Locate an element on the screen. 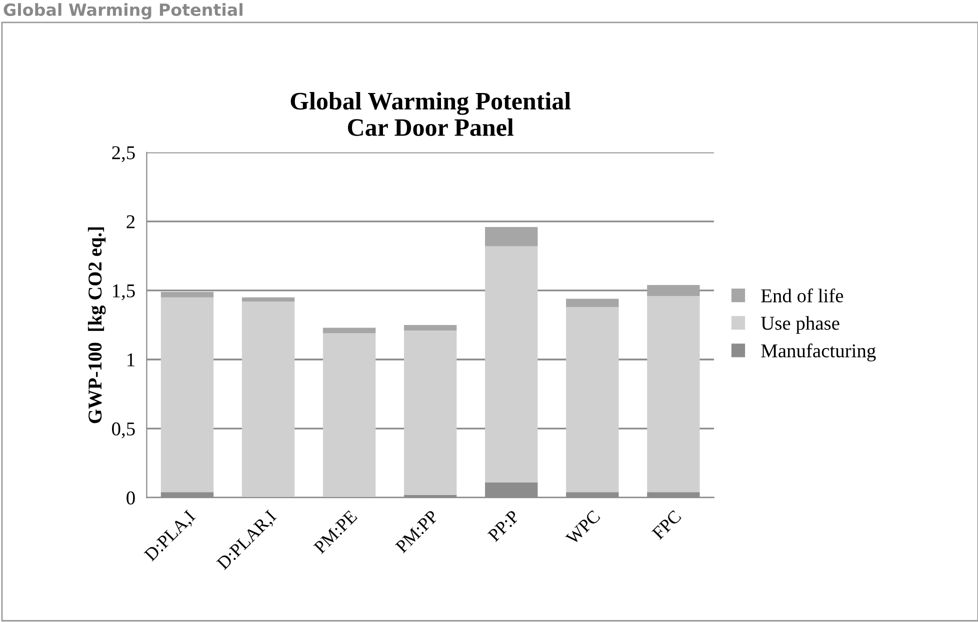  chart-title: Global Warming Potential Car Door Panel is located at coordinates (430, 114).